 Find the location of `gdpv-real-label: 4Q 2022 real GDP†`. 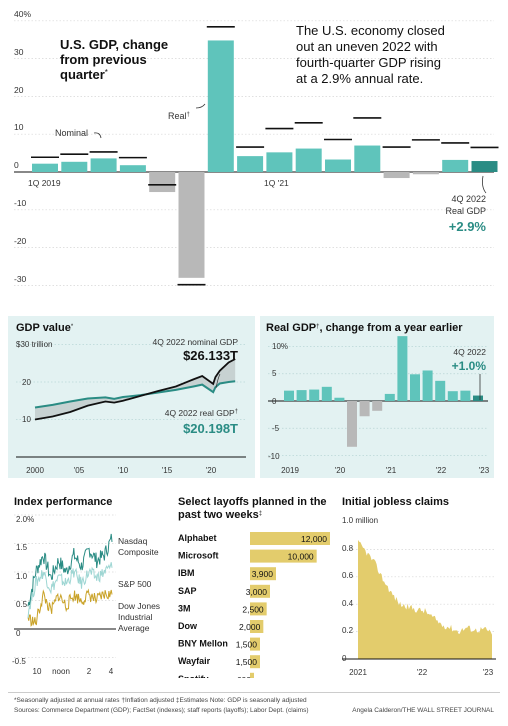

gdpv-real-label: 4Q 2022 real GDP† is located at coordinates (201, 413).